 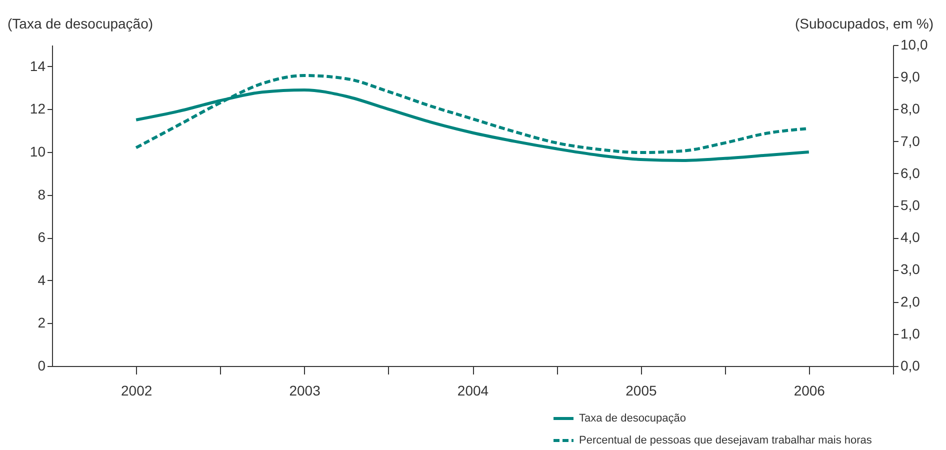 What do you see at coordinates (910, 333) in the screenshot?
I see `y2-tick-label: 1,0` at bounding box center [910, 333].